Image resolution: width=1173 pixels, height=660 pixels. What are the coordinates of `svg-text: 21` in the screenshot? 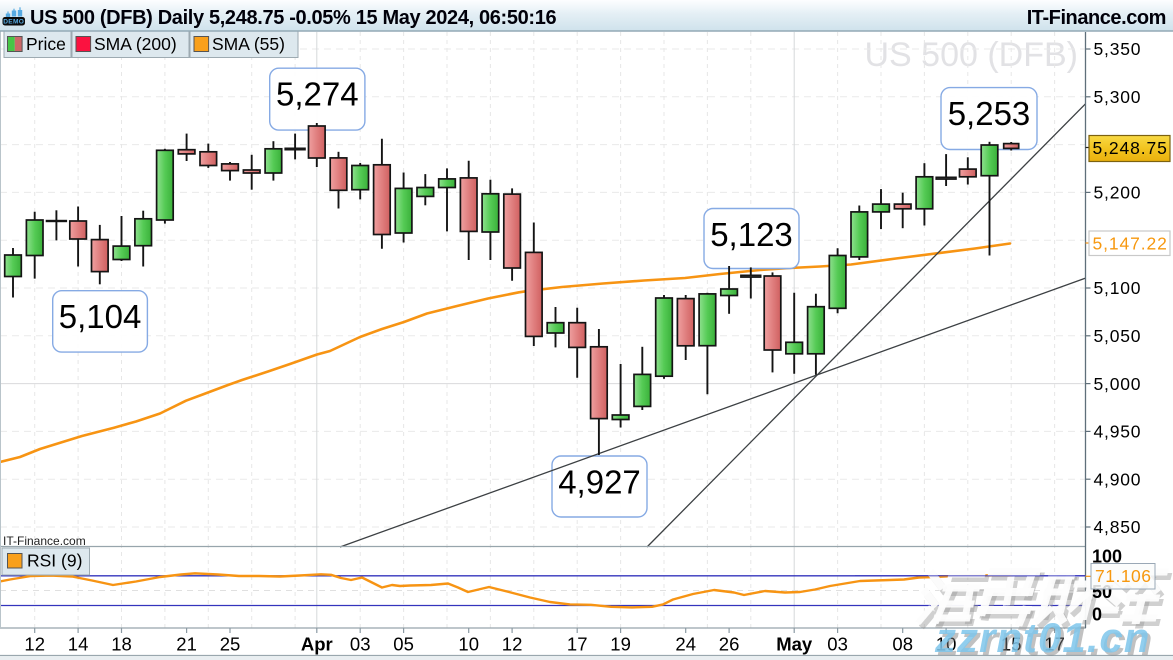 It's located at (186, 644).